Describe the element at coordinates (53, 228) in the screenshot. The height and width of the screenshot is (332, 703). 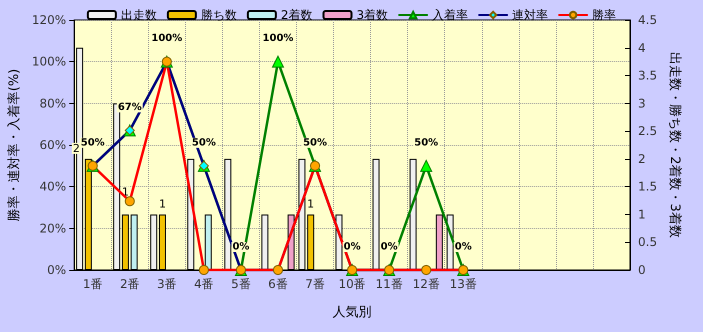
I see `y-tick-label: 20%` at that location.